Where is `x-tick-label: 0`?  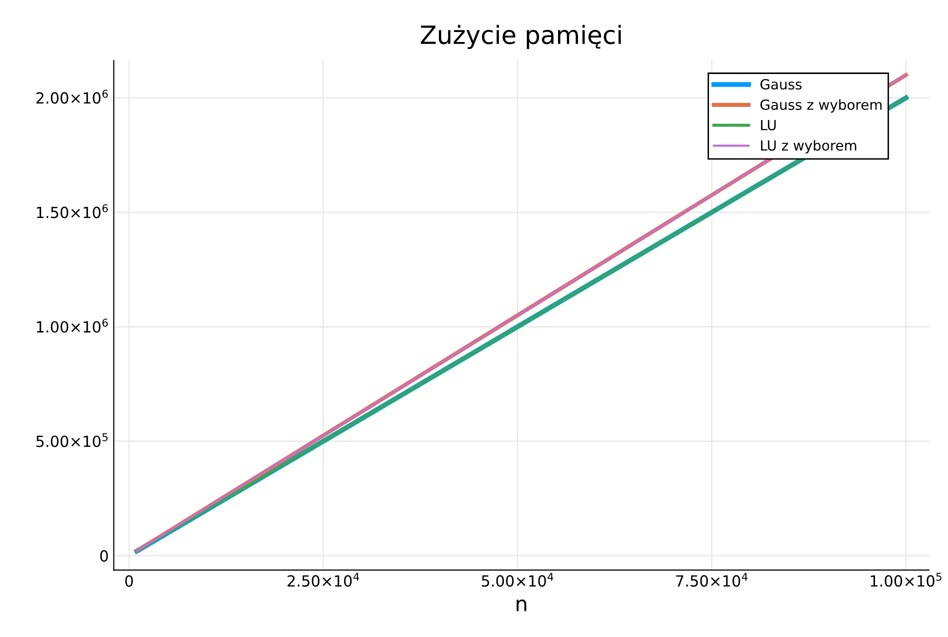
x-tick-label: 0 is located at coordinates (129, 581).